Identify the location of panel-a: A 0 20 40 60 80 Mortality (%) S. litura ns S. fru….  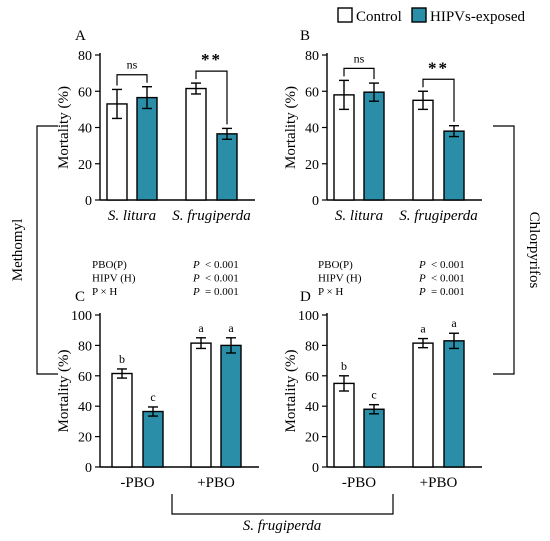
(155, 126).